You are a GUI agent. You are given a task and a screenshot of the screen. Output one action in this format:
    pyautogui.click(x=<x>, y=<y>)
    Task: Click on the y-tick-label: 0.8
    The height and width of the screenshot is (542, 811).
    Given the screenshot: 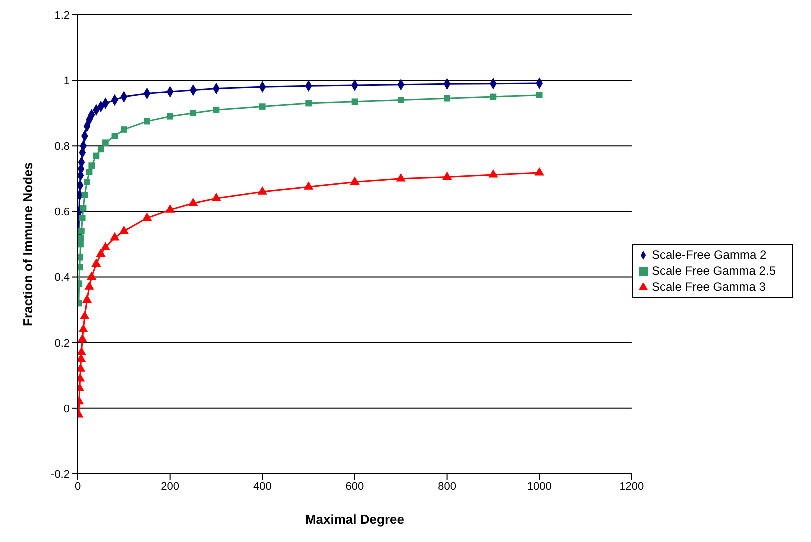 What is the action you would take?
    pyautogui.click(x=62, y=147)
    